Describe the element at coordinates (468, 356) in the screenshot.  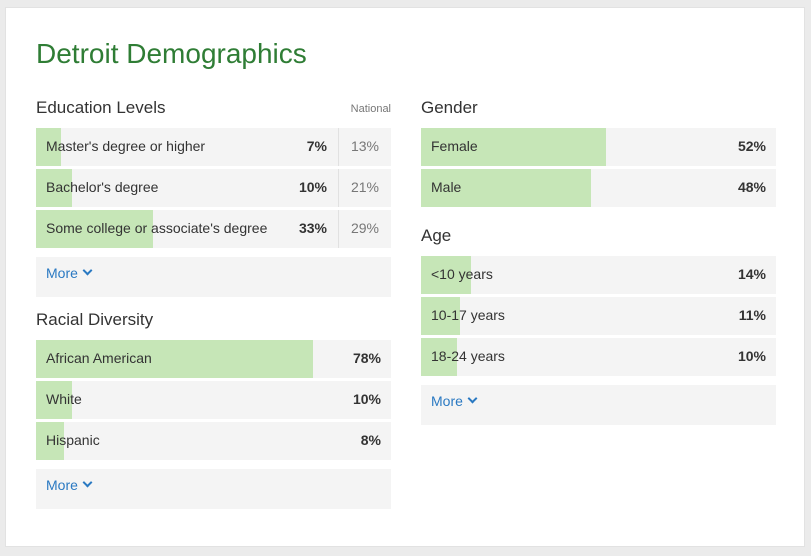
I see `row-label: 18-24 years` at that location.